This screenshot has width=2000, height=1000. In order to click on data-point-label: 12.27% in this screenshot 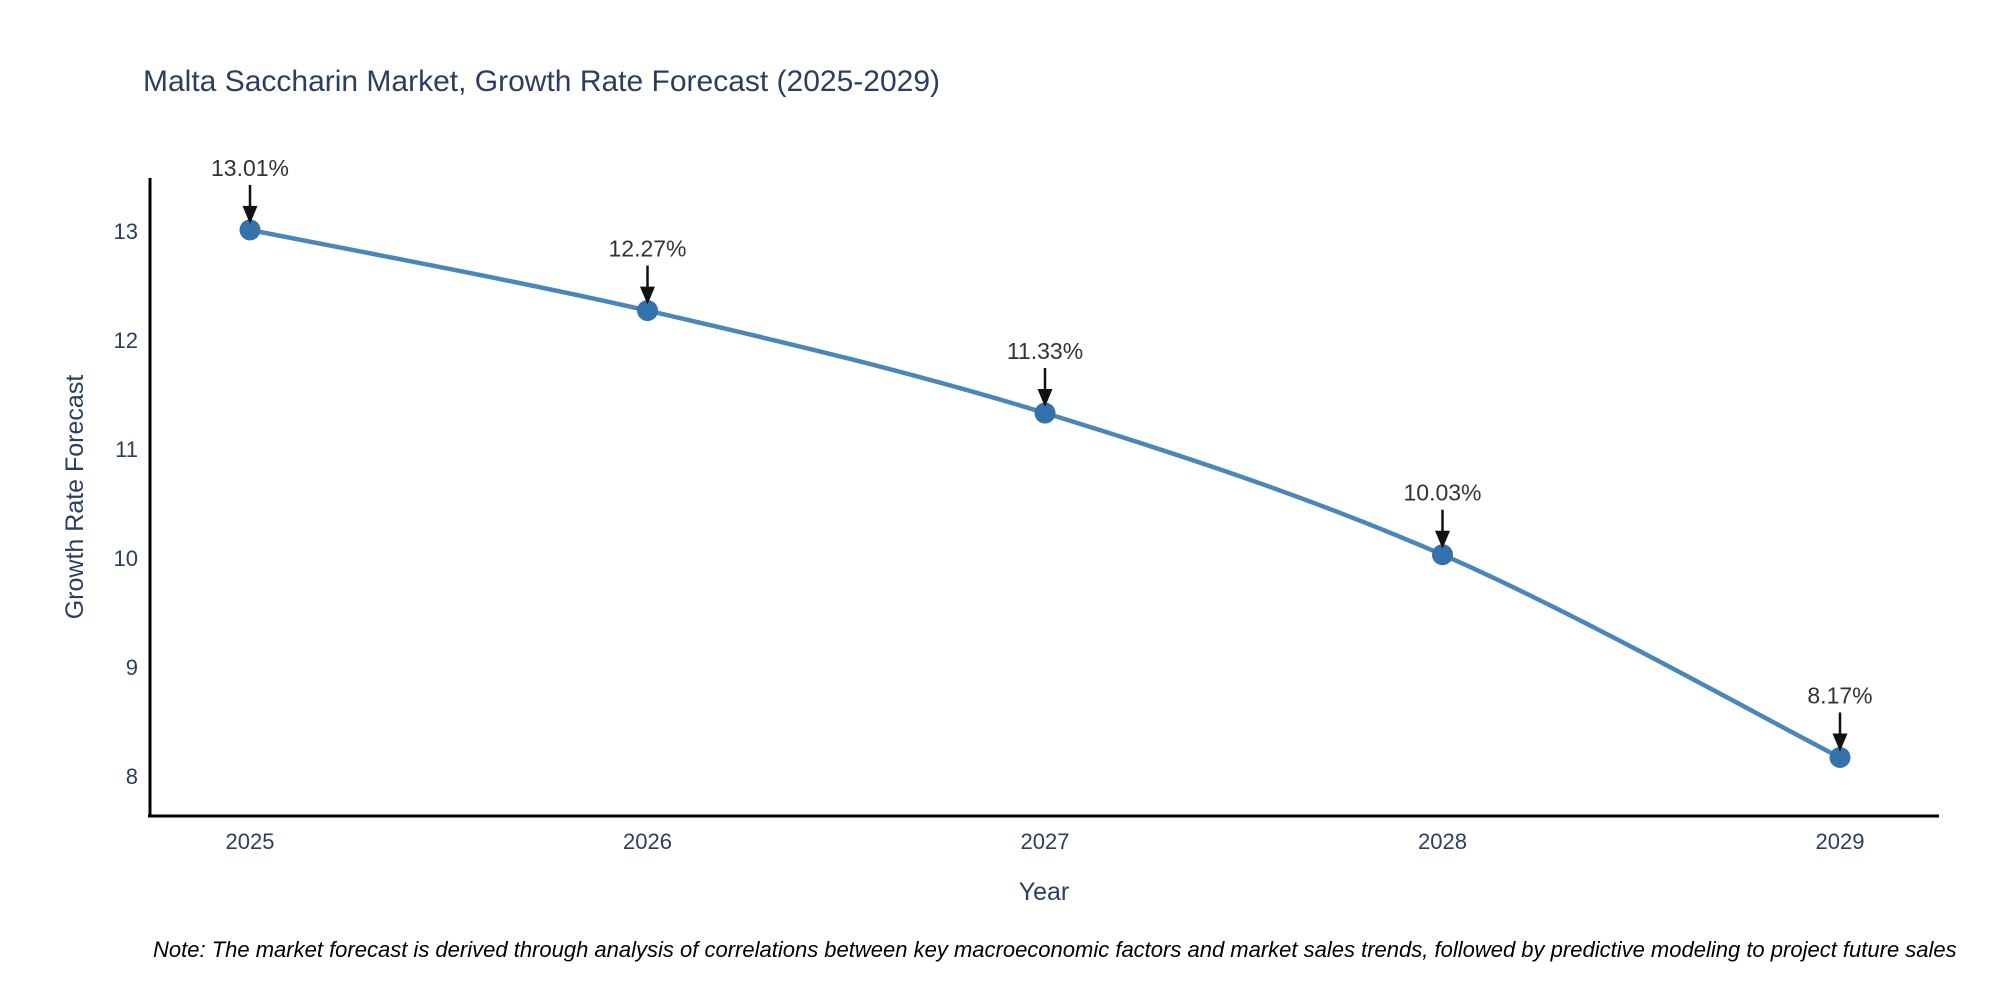, I will do `click(647, 249)`.